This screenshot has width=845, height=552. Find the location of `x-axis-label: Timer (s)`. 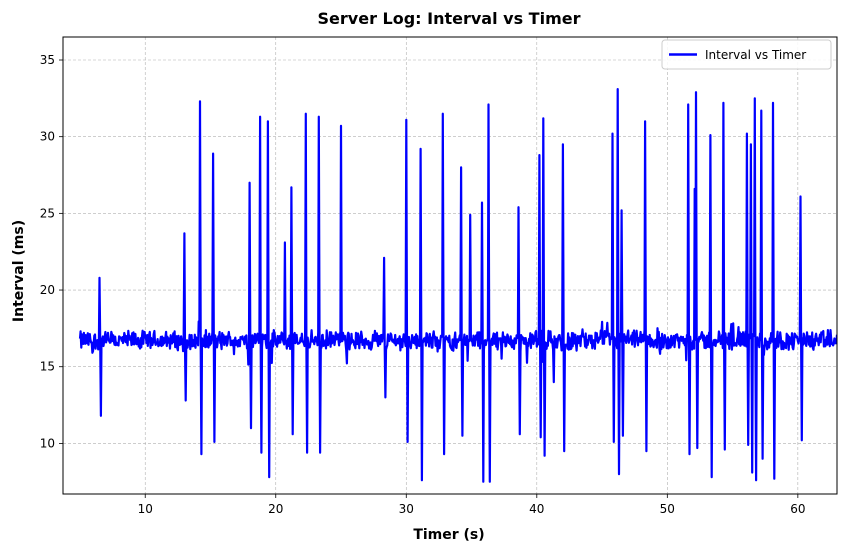

x-axis-label: Timer (s) is located at coordinates (448, 535).